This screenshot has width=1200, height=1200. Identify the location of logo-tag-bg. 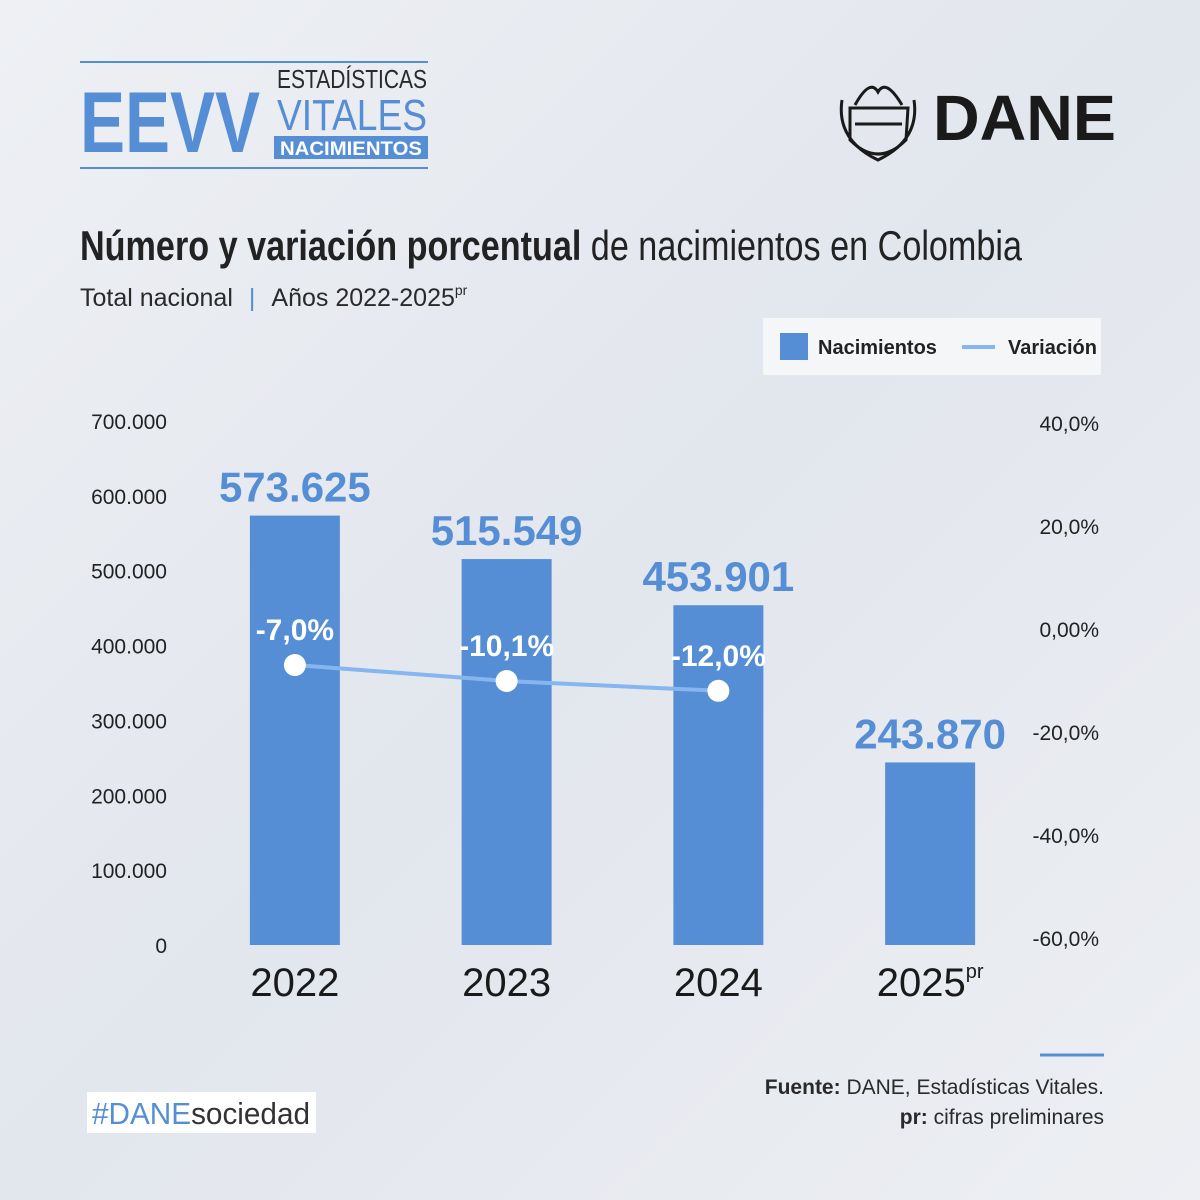
(351, 147).